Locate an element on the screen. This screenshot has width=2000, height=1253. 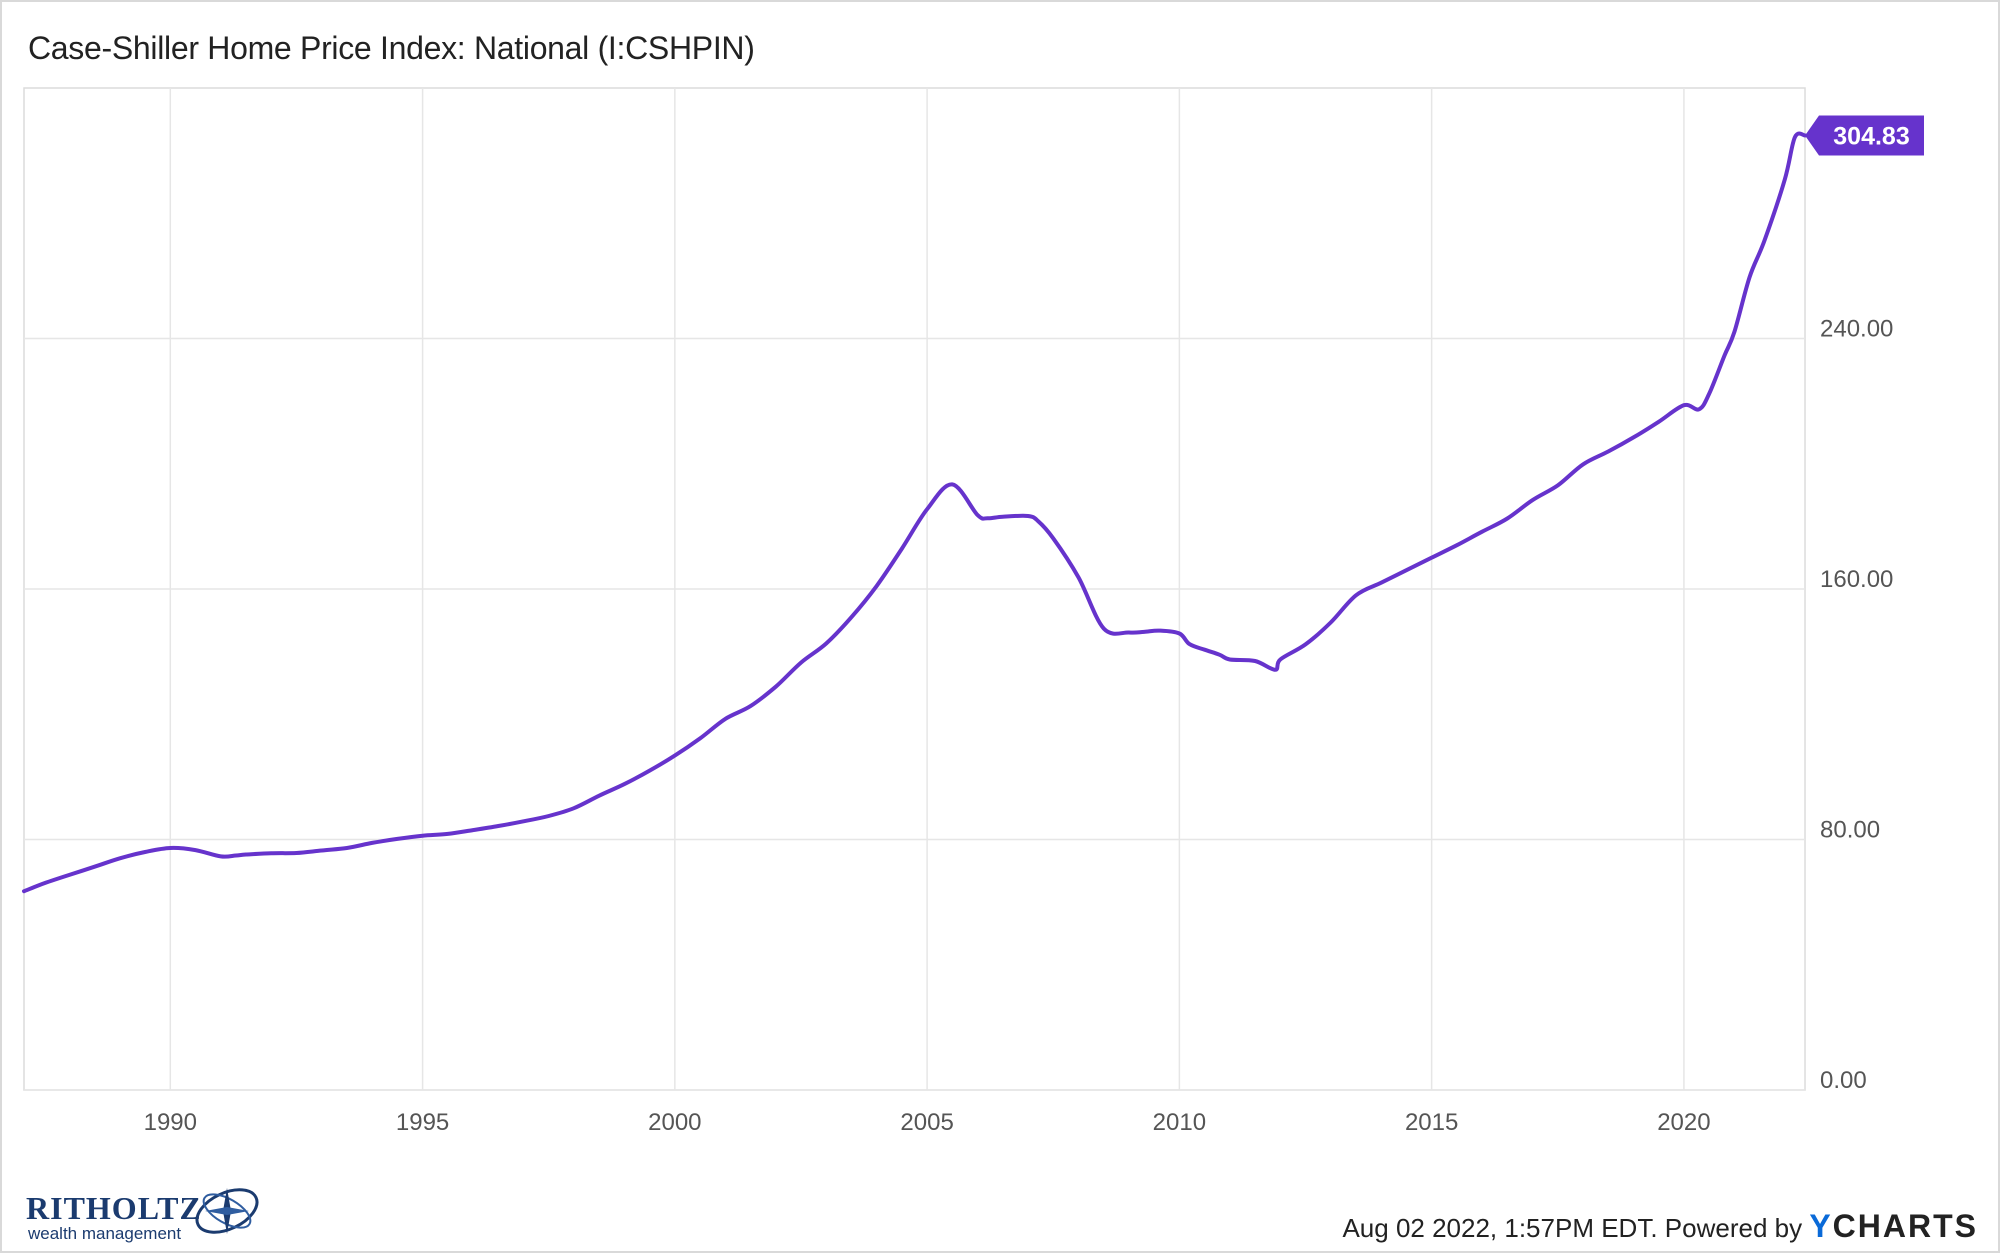
x-tick-label: 2015 is located at coordinates (1431, 1122).